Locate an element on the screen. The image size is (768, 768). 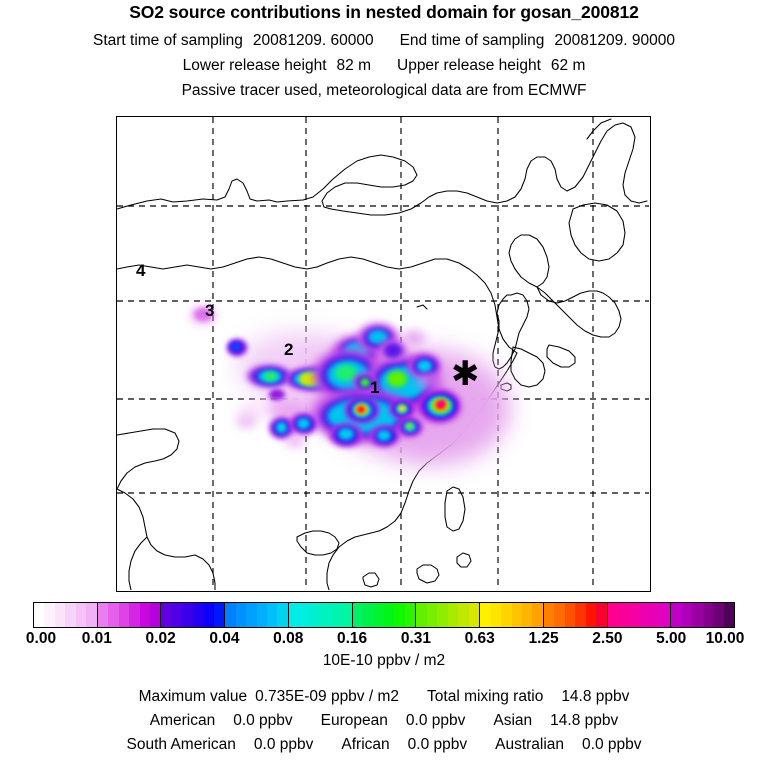
upper-release-height-value: 62 m is located at coordinates (568, 65).